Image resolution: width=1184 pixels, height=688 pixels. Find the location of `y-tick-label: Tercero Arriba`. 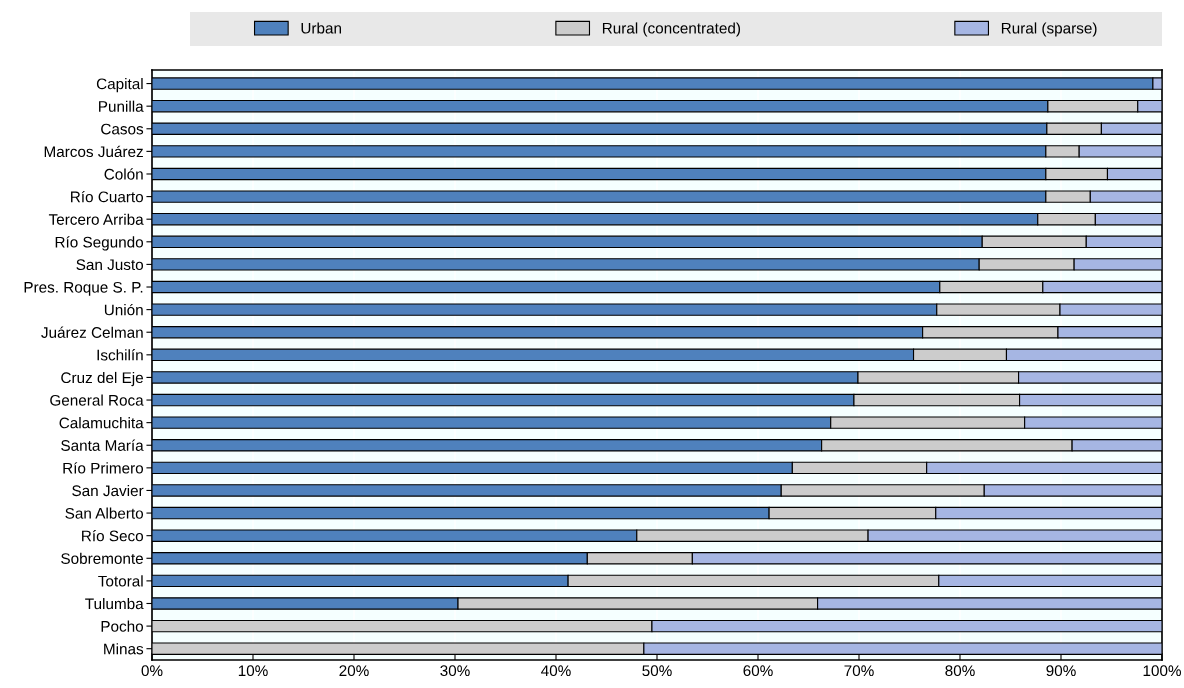

y-tick-label: Tercero Arriba is located at coordinates (96, 219).